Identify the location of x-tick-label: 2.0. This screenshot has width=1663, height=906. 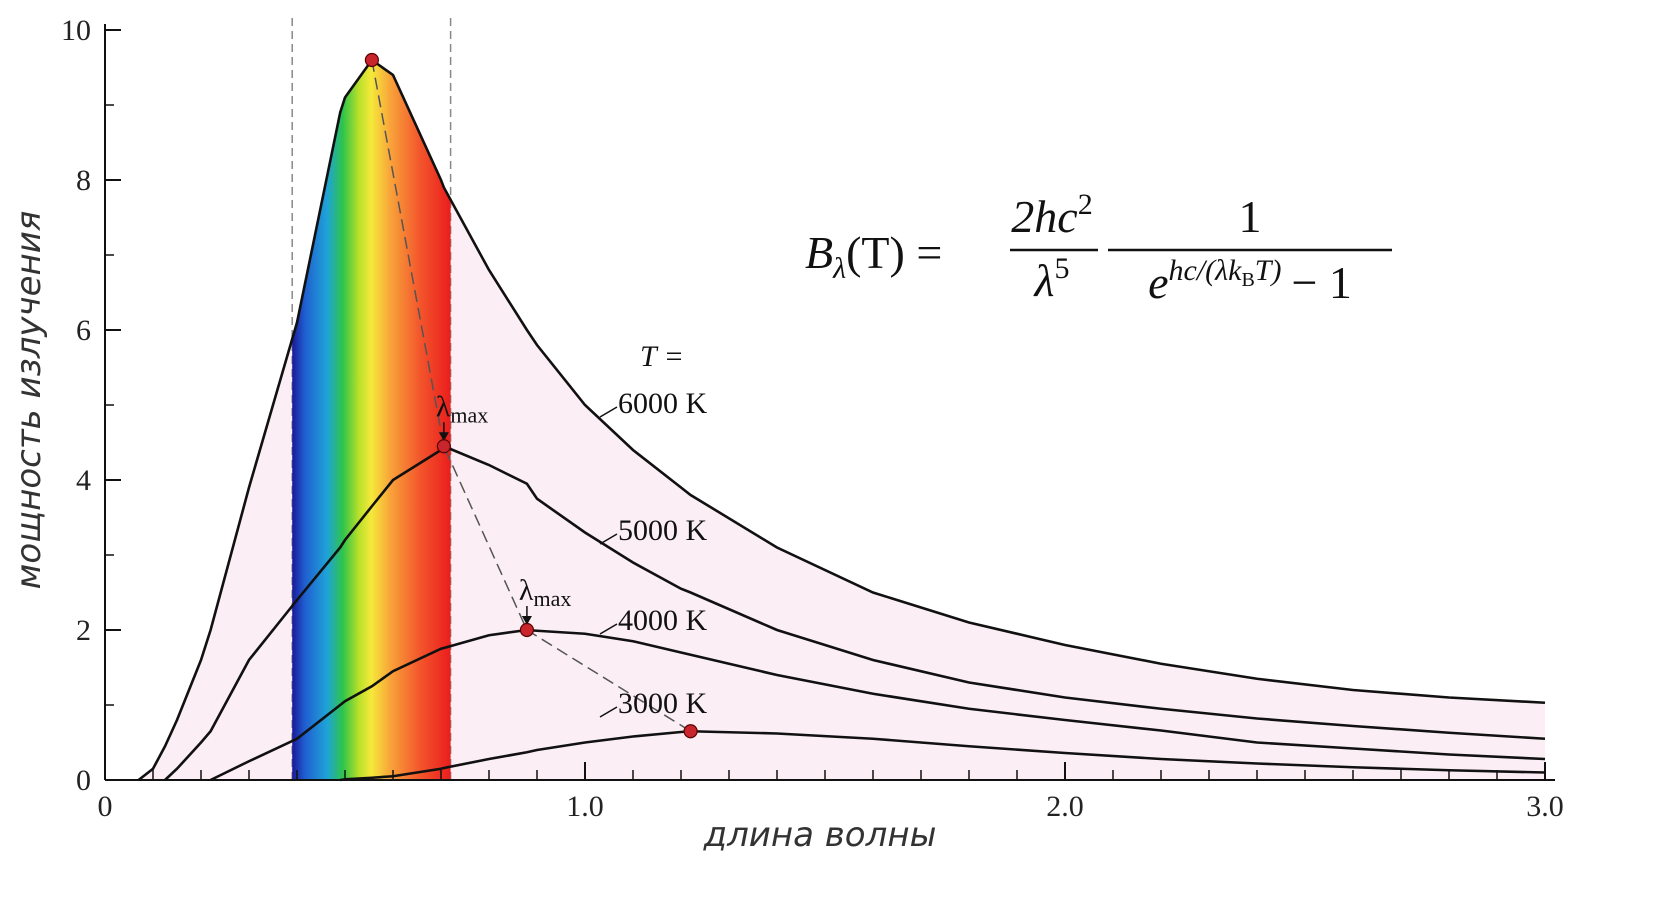
(1065, 806).